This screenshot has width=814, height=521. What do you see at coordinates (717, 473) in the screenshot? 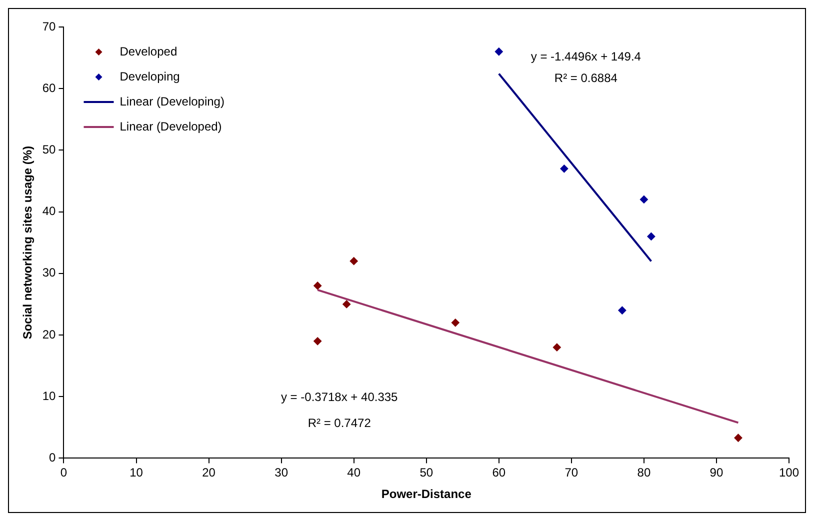
I see `x-tick-label: 90` at bounding box center [717, 473].